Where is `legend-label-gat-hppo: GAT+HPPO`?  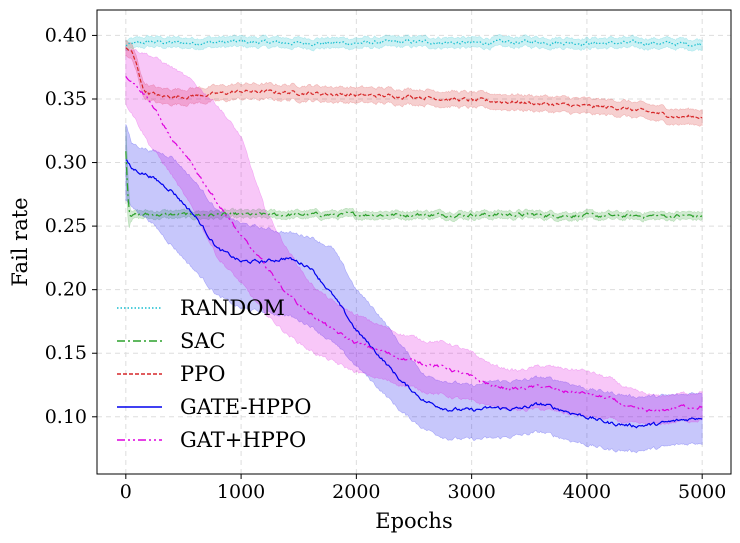
legend-label-gat-hppo: GAT+HPPO is located at coordinates (243, 440).